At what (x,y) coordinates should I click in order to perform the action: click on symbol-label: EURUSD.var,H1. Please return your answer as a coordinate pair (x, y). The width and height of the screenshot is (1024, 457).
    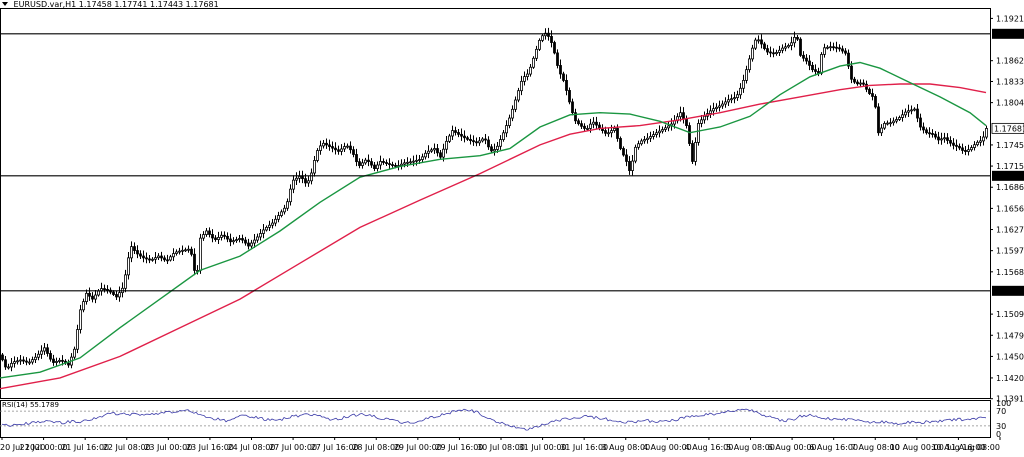
    Looking at the image, I should click on (45, 4).